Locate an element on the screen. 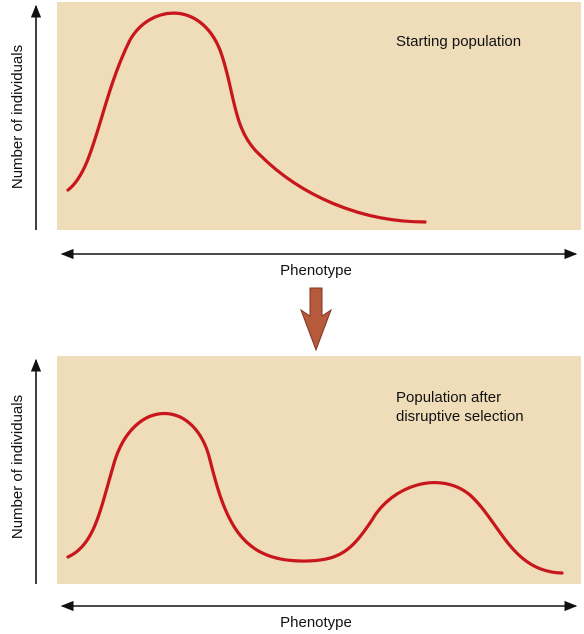 Image resolution: width=584 pixels, height=634 pixels. transition-arrow is located at coordinates (316, 319).